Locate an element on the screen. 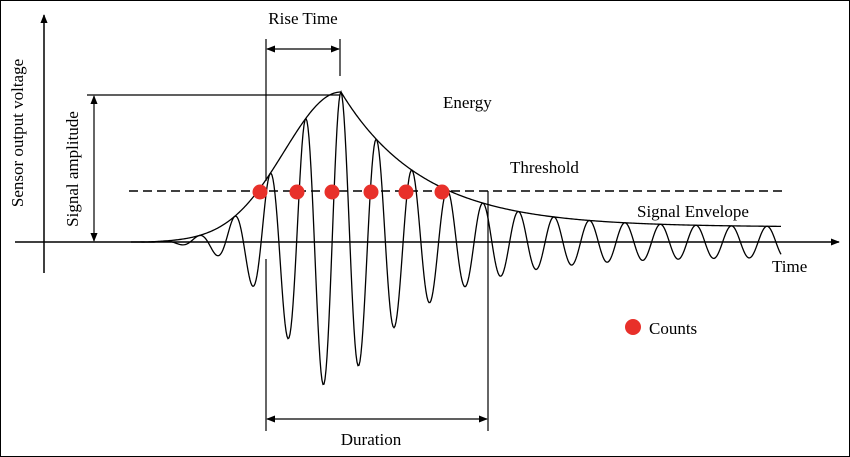 Image resolution: width=850 pixels, height=457 pixels. signal-amplitude-label: Signal amplitude is located at coordinates (72, 169).